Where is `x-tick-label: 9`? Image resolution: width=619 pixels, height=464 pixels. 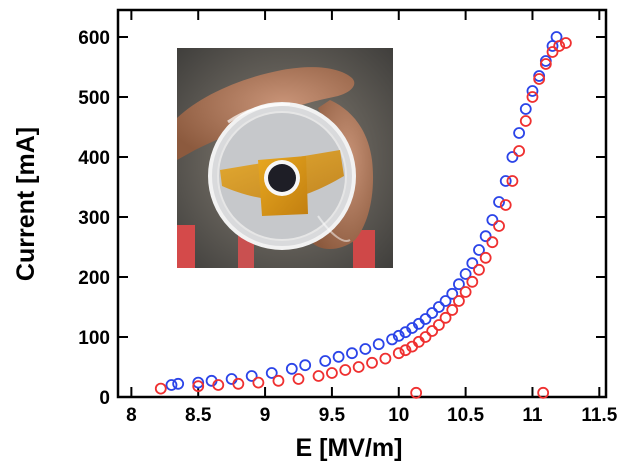
x-tick-label: 9 is located at coordinates (265, 415).